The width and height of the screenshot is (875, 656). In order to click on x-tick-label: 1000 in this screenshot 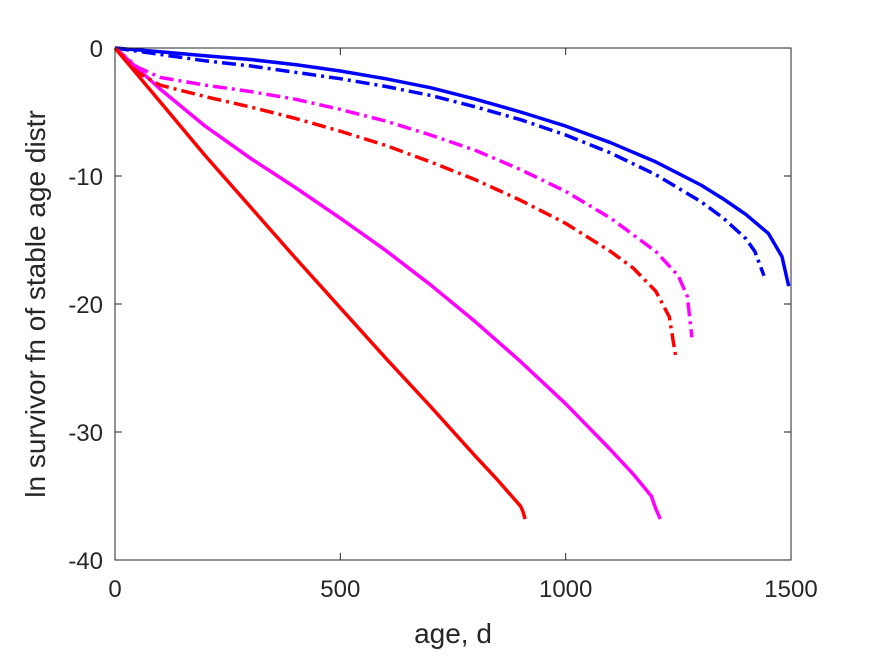, I will do `click(565, 589)`.